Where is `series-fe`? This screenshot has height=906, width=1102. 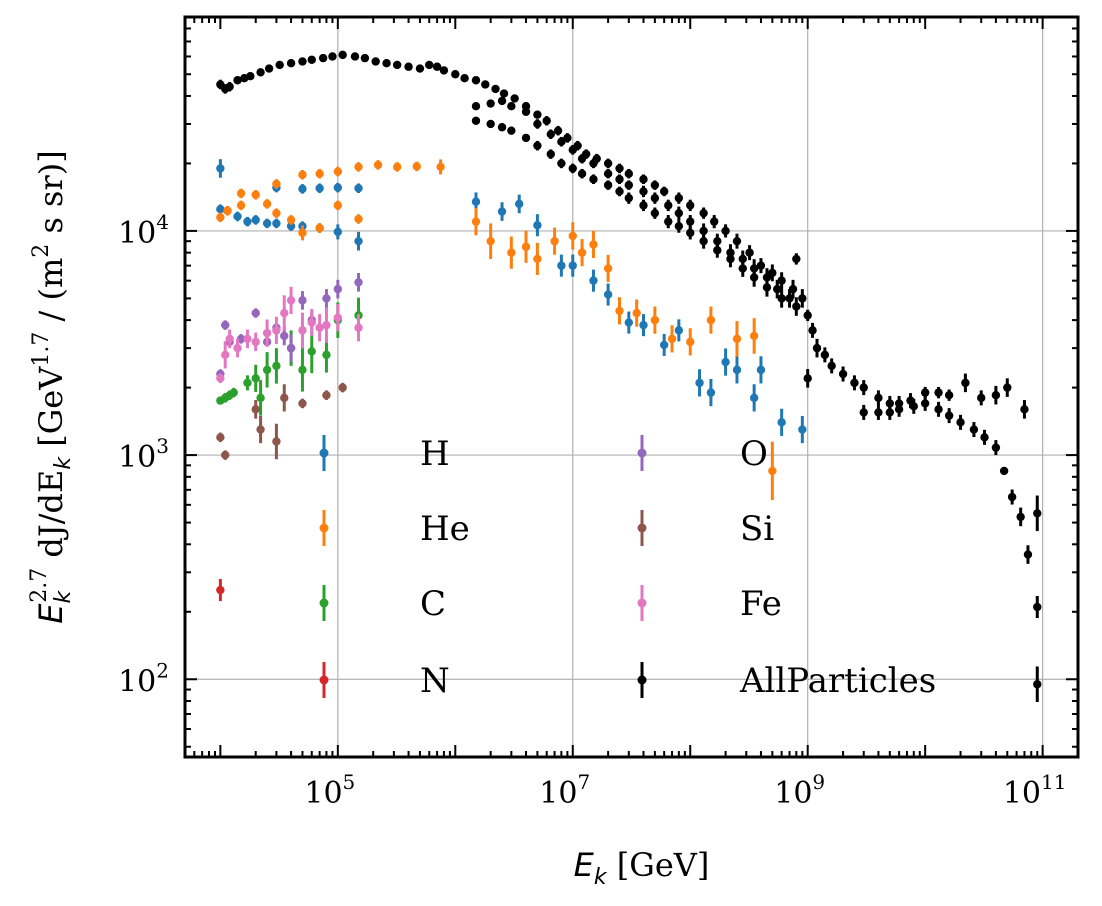 series-fe is located at coordinates (289, 335).